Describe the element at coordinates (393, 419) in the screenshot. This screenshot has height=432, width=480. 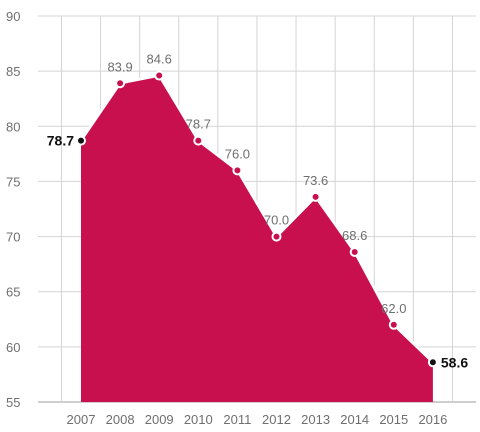
I see `x-tick-label: 2015` at that location.